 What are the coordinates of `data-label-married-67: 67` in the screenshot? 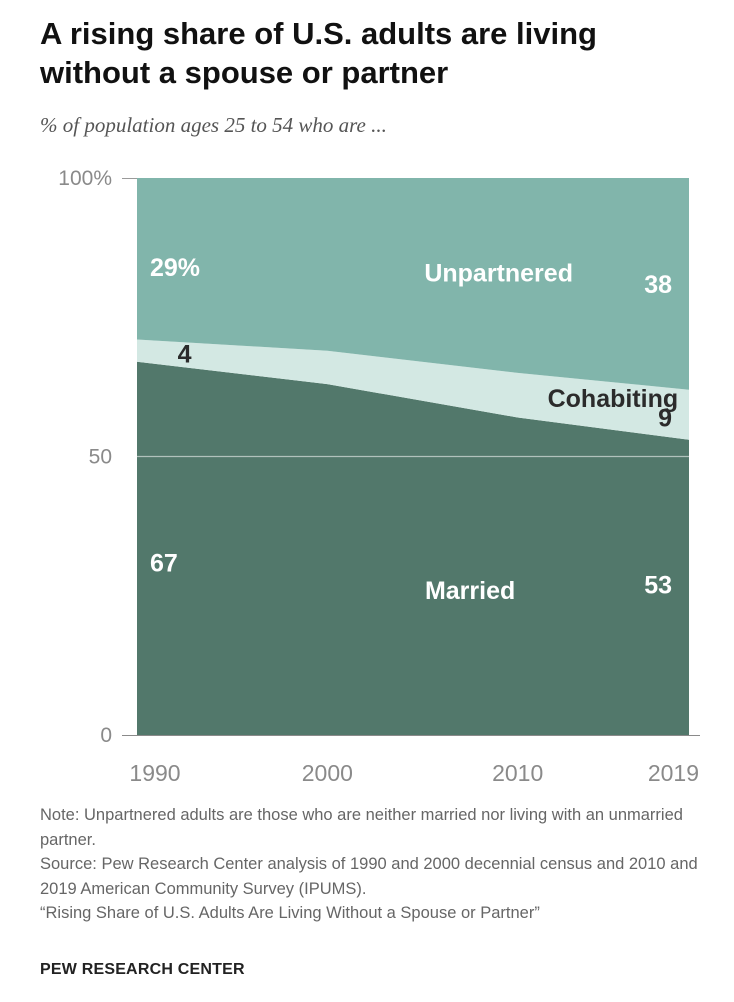 It's located at (164, 563).